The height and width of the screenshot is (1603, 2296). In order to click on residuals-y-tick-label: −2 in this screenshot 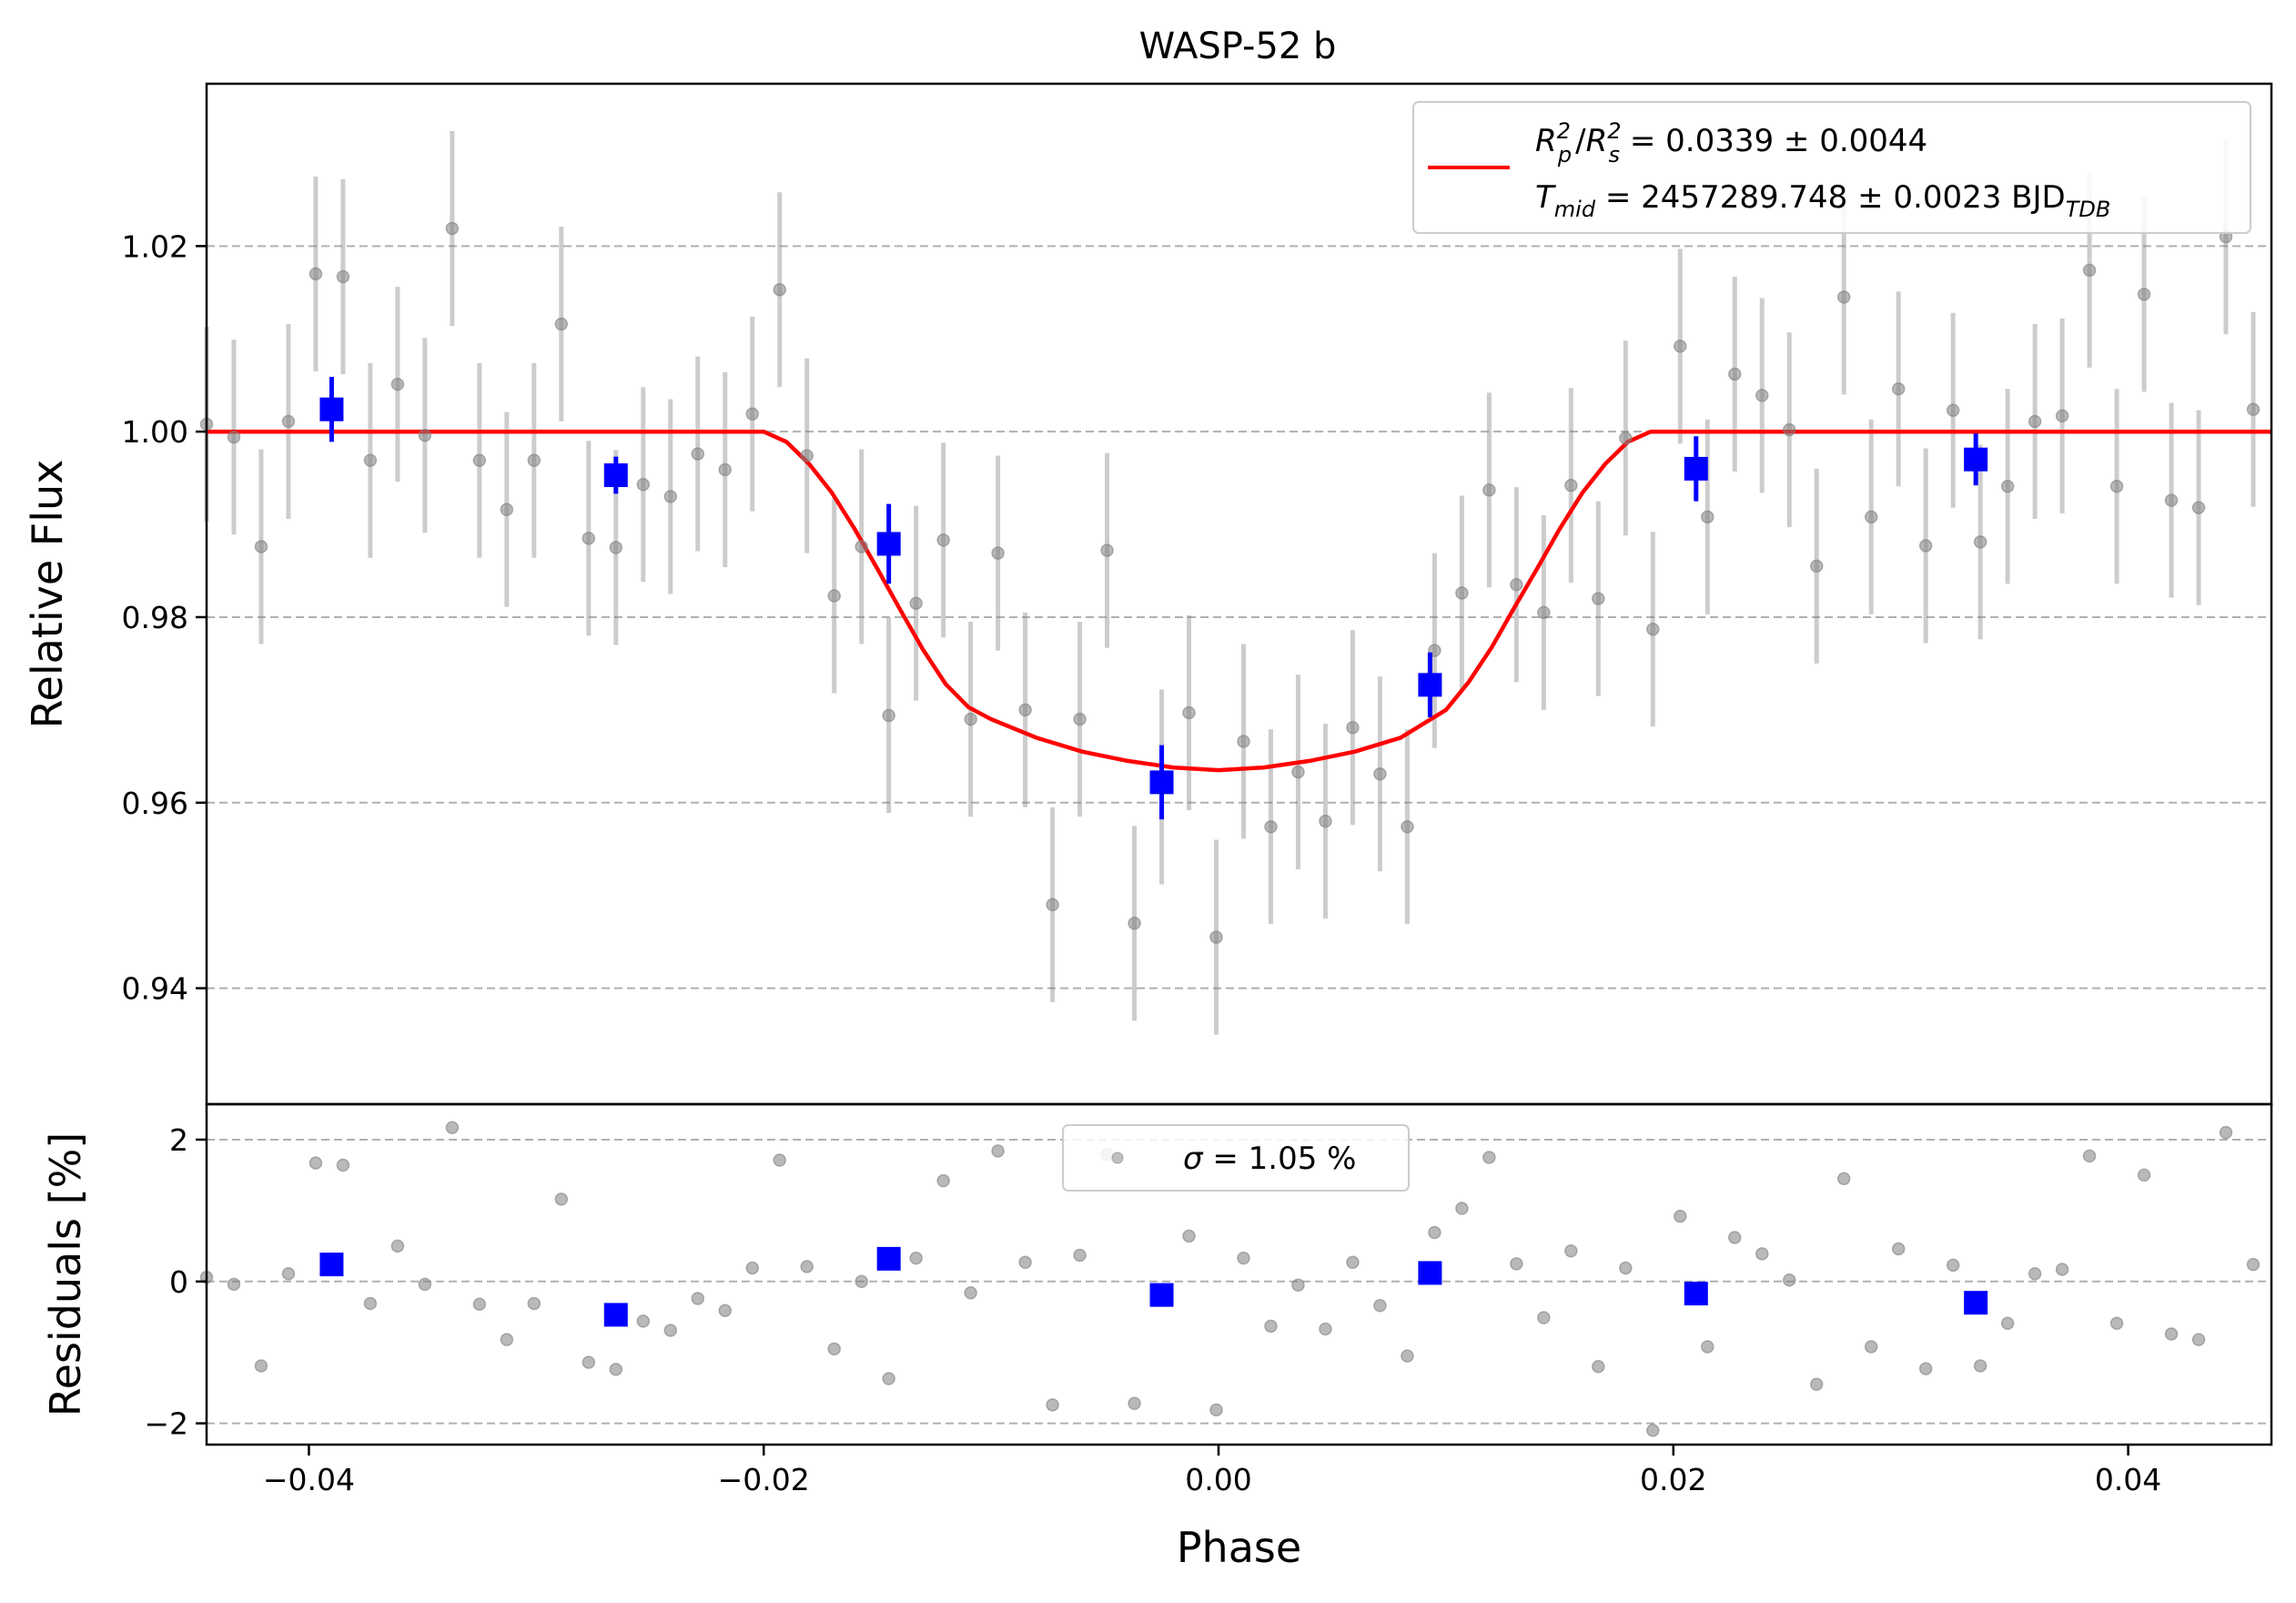, I will do `click(166, 1424)`.